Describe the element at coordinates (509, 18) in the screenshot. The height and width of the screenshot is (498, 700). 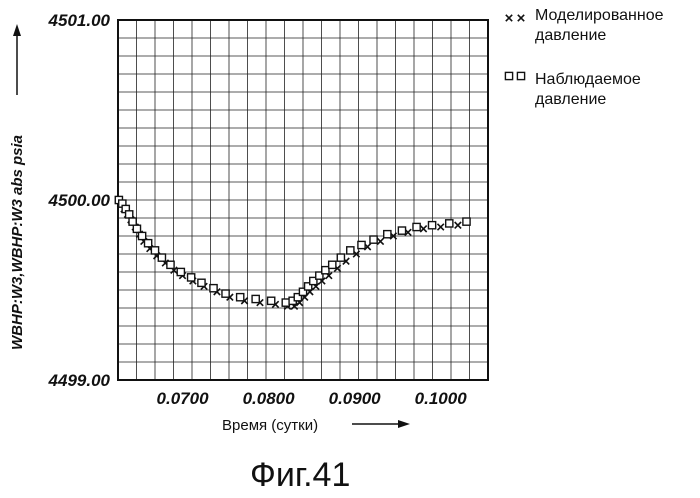
I see `legend-simulated-x1` at that location.